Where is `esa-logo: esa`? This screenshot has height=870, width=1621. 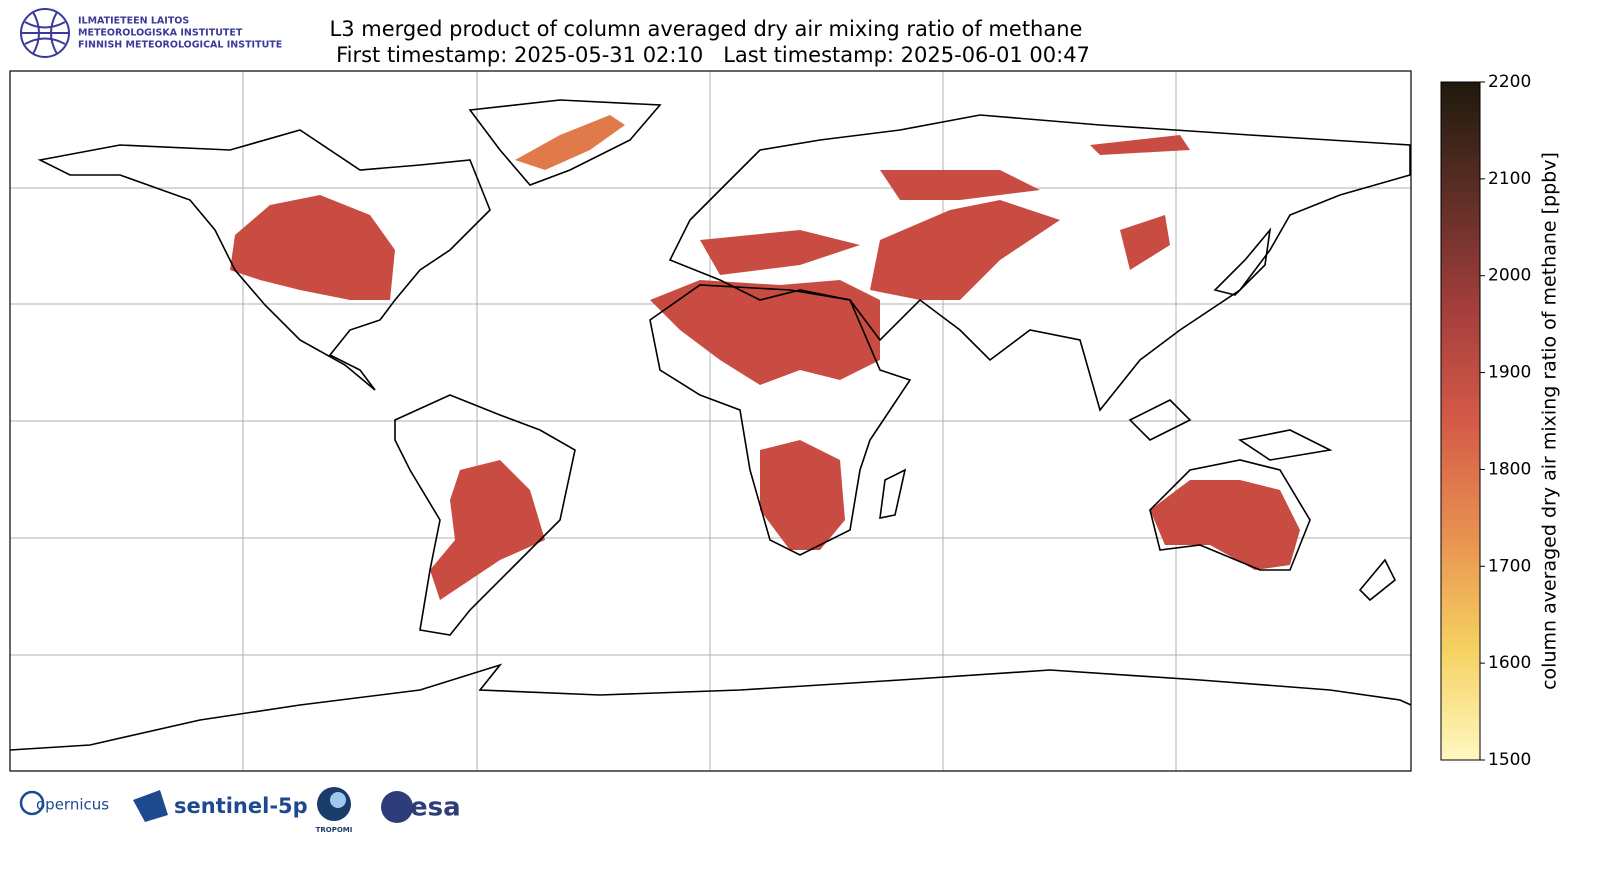
esa-logo: esa is located at coordinates (435, 808).